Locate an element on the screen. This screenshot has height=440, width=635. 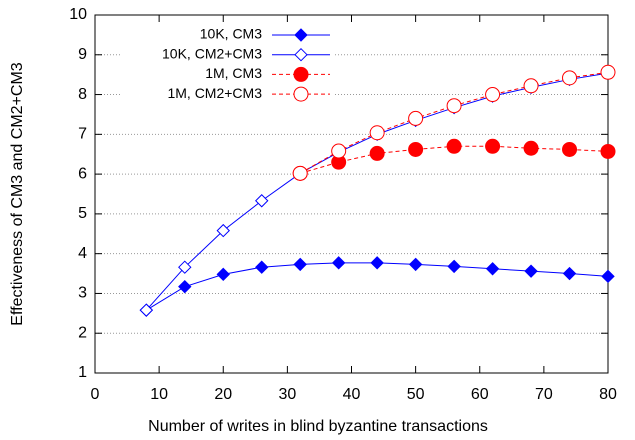
y-tick-label: 4 is located at coordinates (82, 253).